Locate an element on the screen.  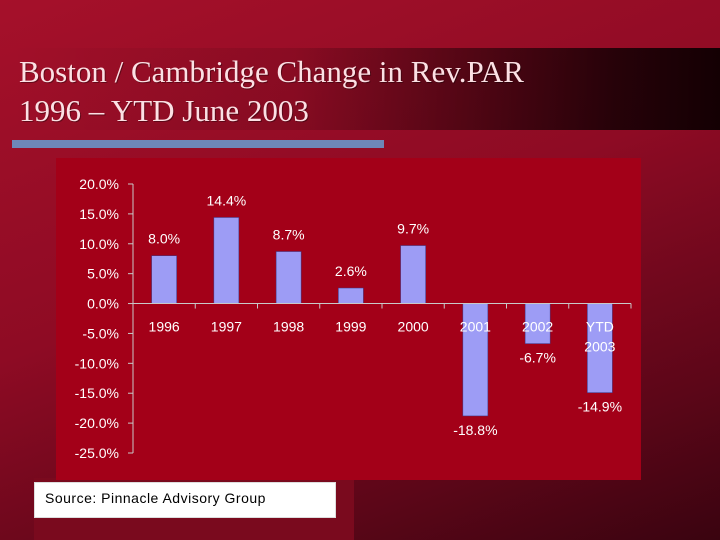
y-tick-label: -10.0% is located at coordinates (97, 363).